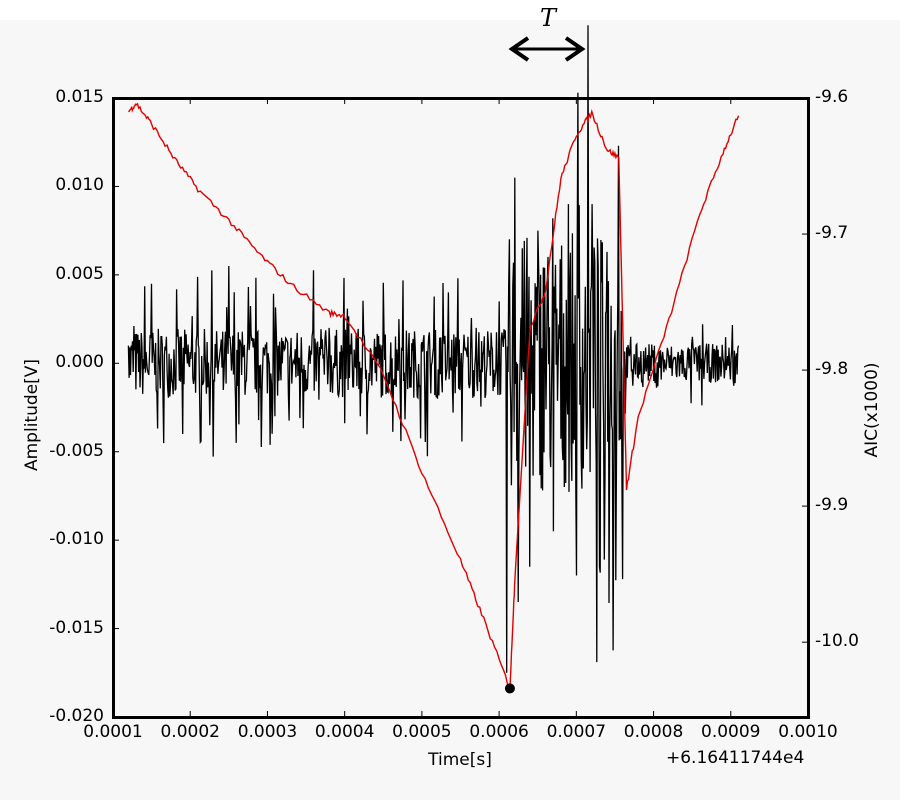 The width and height of the screenshot is (900, 800). I want to click on x-tick-label: 0.0010, so click(808, 732).